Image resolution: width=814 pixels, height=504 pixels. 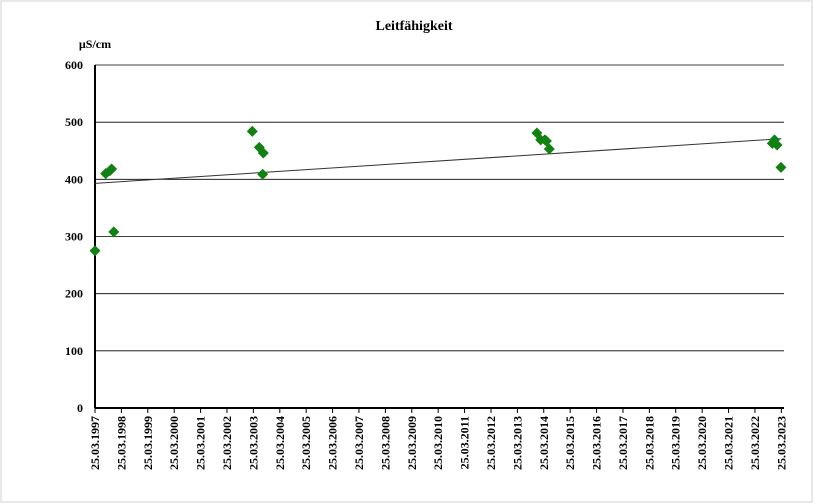 I want to click on x-tick-label: 25.03.1997, so click(x=95, y=443).